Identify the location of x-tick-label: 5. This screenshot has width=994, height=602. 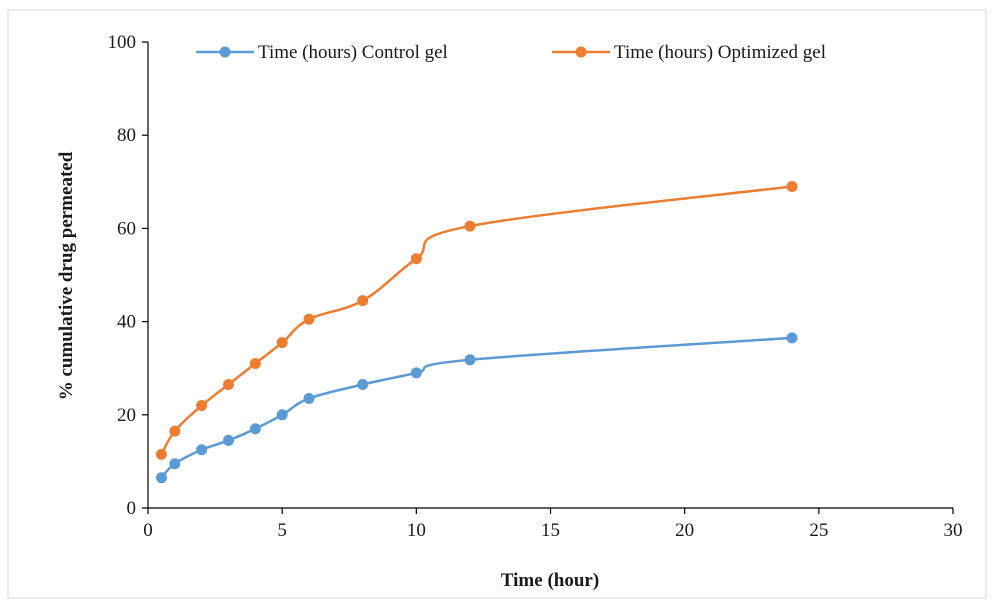
(282, 530).